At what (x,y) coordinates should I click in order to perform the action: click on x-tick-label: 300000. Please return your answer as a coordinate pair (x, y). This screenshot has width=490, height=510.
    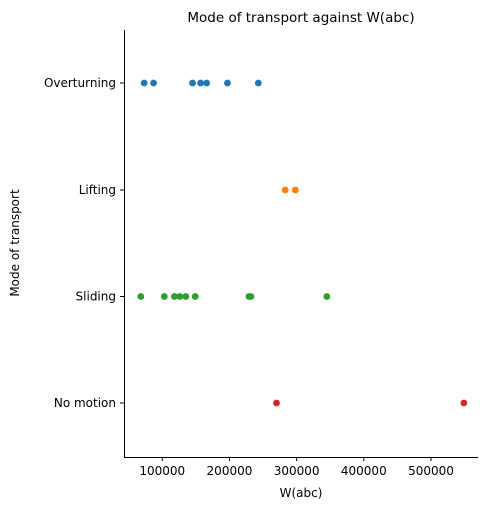
    Looking at the image, I should click on (297, 471).